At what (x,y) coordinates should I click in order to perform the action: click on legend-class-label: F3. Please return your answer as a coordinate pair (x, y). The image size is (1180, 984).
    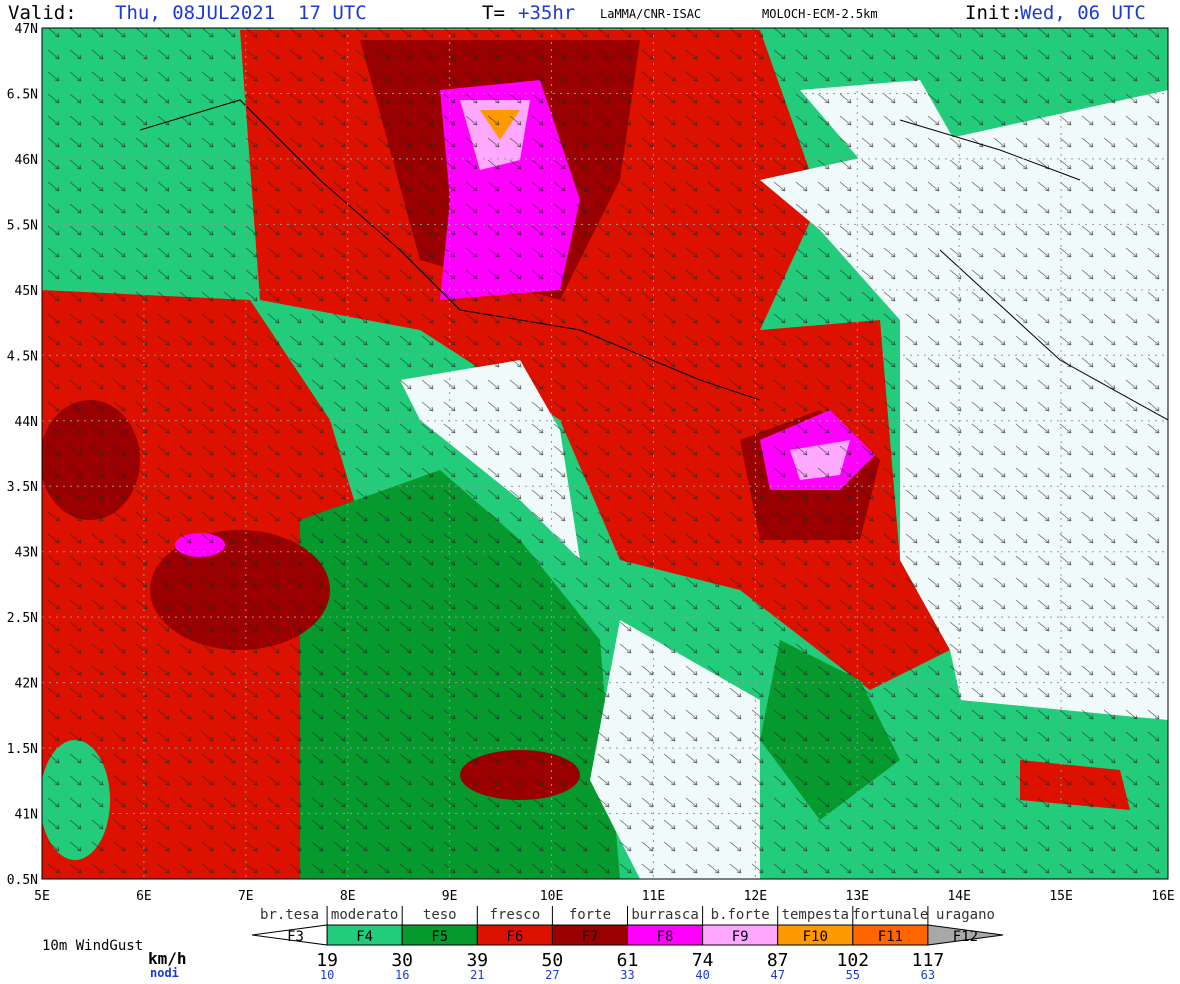
    Looking at the image, I should click on (295, 937).